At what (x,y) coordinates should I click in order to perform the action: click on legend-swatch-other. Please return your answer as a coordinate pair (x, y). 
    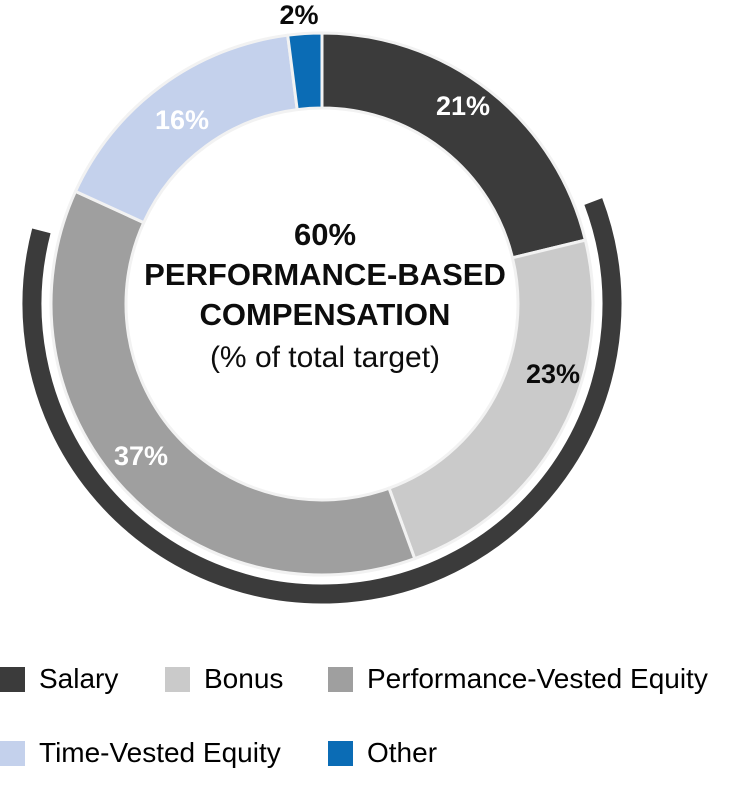
    Looking at the image, I should click on (340, 753).